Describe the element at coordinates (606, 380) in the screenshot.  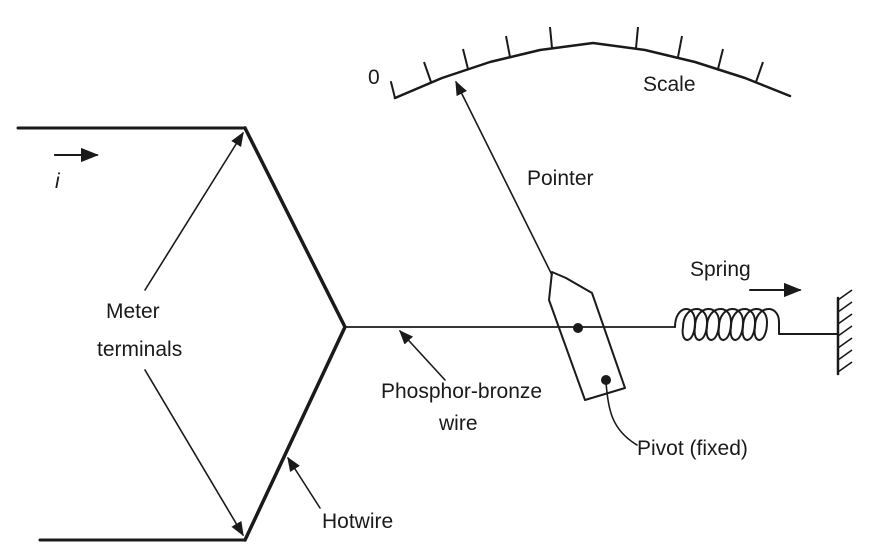
I see `pivot-point-lower` at that location.